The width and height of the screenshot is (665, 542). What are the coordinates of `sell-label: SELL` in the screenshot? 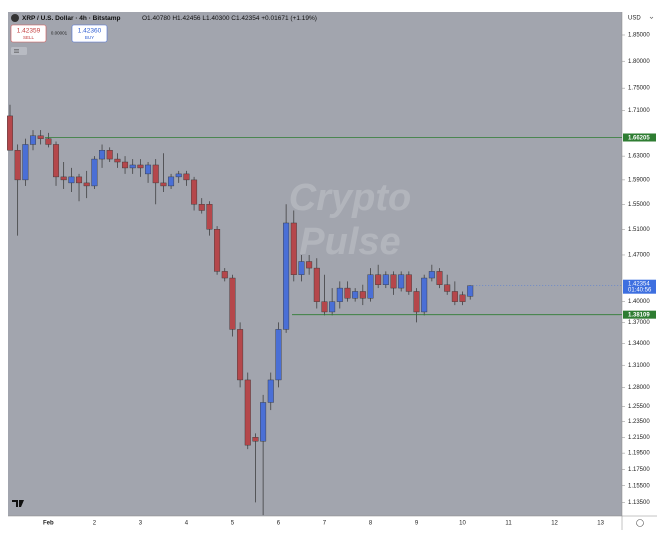 It's located at (29, 37).